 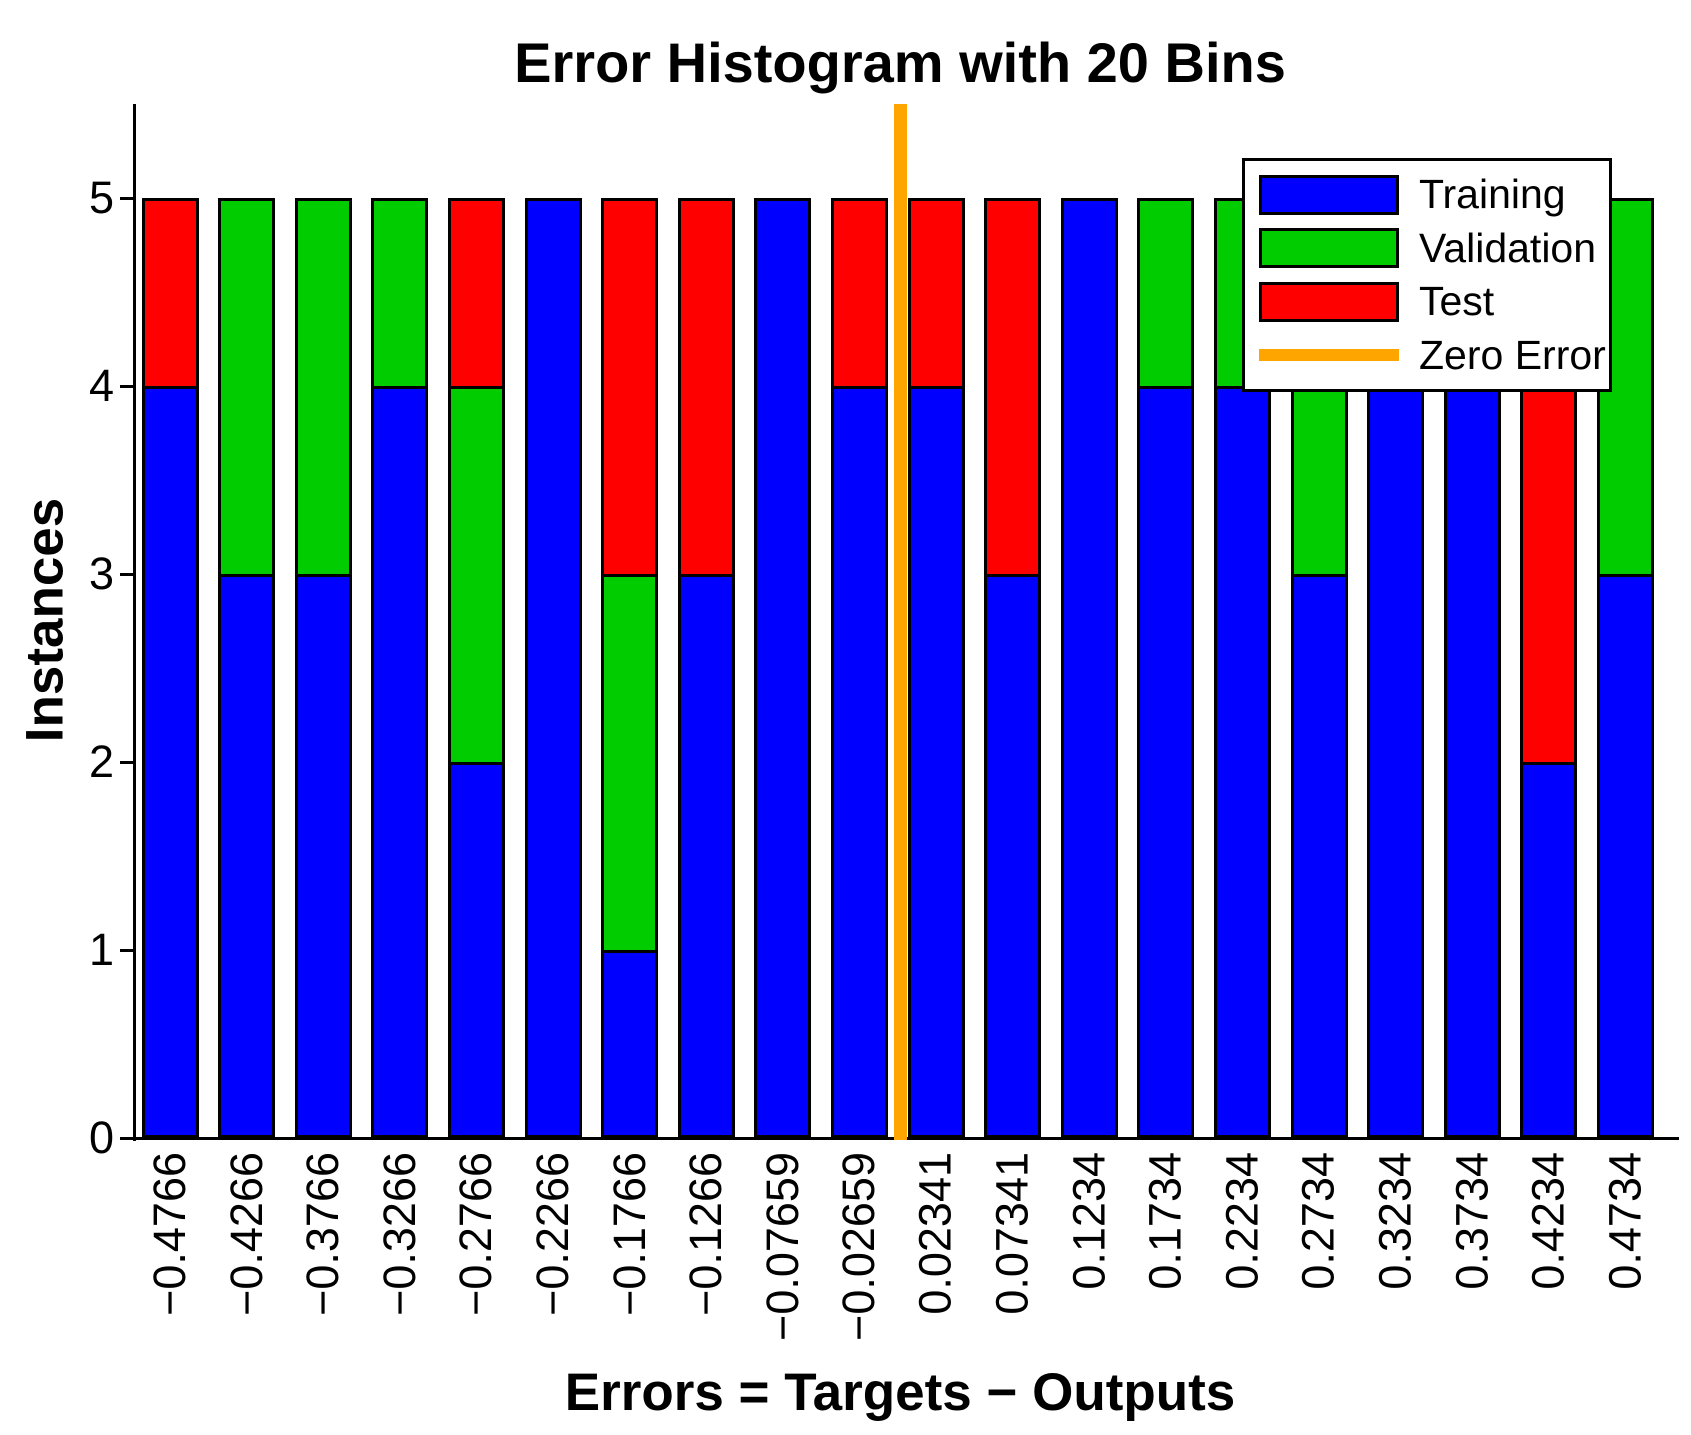 I want to click on x-tick-label-text: −0.1766, so click(x=629, y=1234).